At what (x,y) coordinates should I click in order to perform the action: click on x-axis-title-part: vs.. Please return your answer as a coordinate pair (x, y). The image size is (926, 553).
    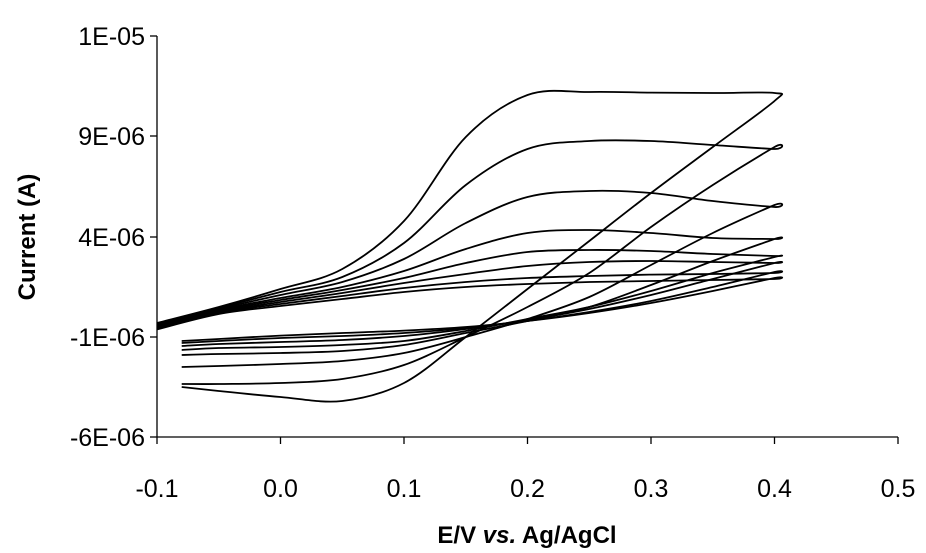
    Looking at the image, I should click on (499, 535).